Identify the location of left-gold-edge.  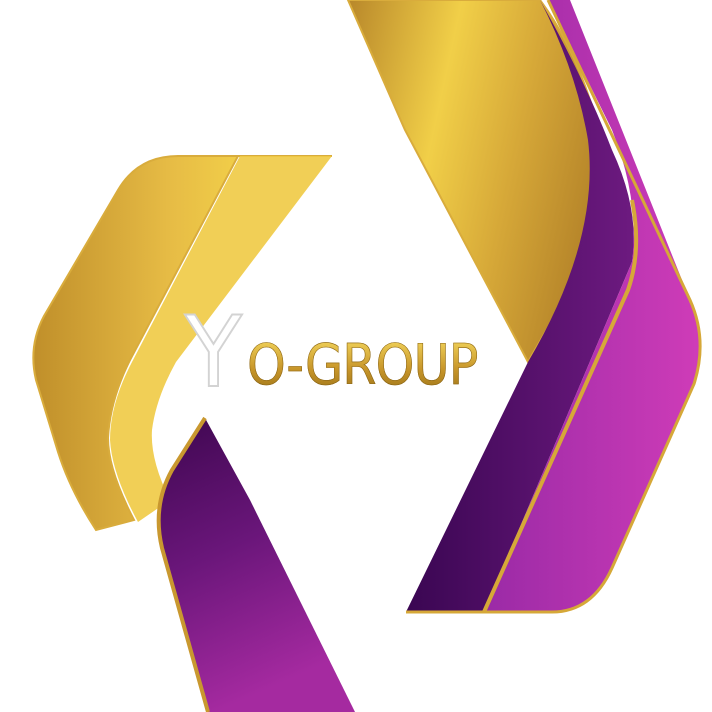
(183, 564).